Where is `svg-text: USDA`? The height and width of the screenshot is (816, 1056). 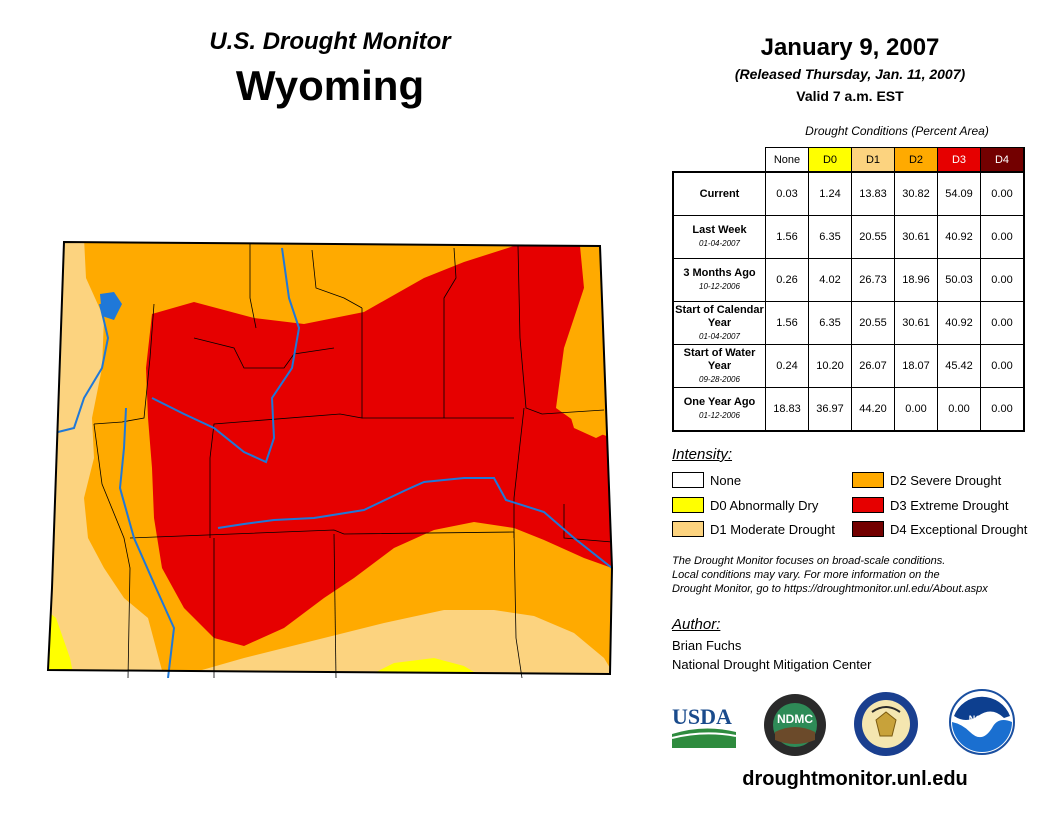
svg-text: USDA is located at coordinates (702, 716).